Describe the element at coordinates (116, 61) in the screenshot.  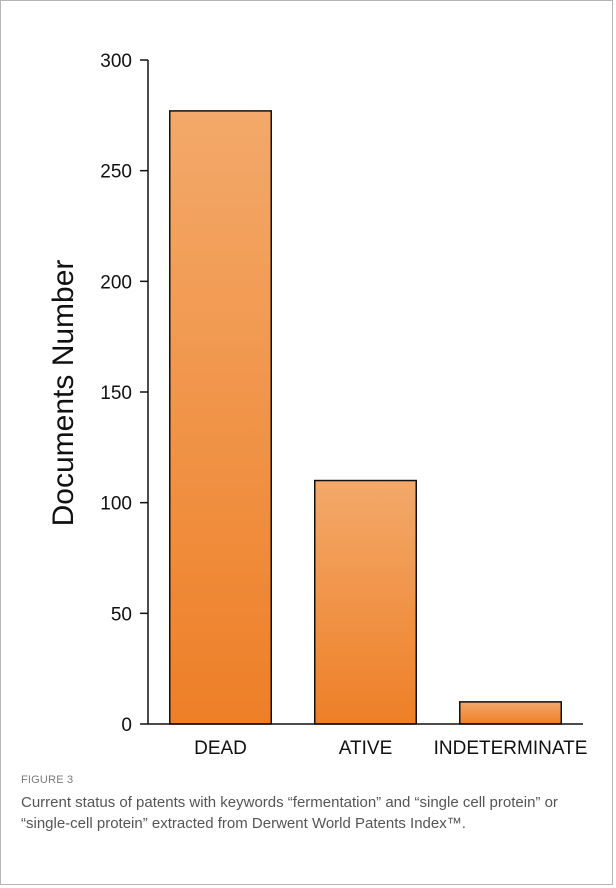
I see `y-tick-label: 300` at that location.